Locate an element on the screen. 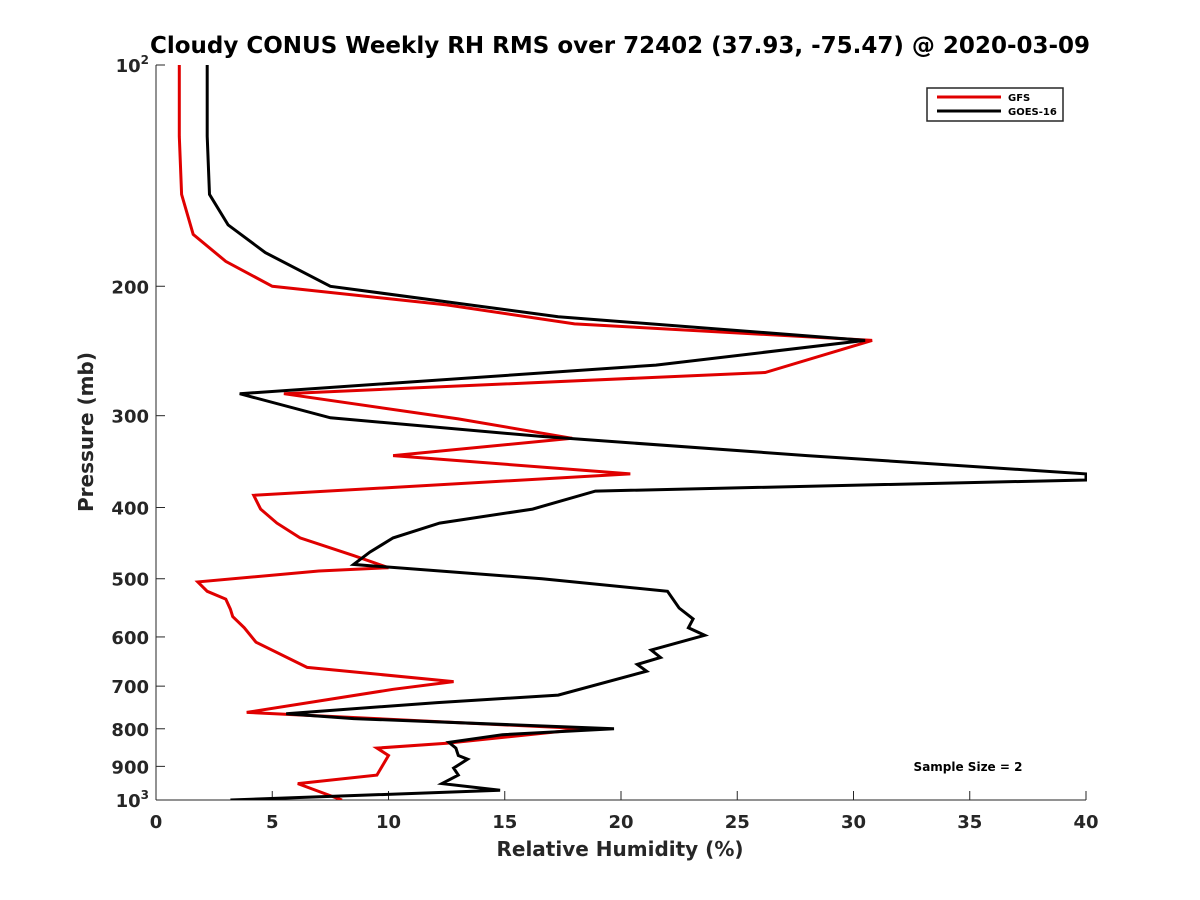 The image size is (1200, 900). y-tick-label: 800 is located at coordinates (130, 730).